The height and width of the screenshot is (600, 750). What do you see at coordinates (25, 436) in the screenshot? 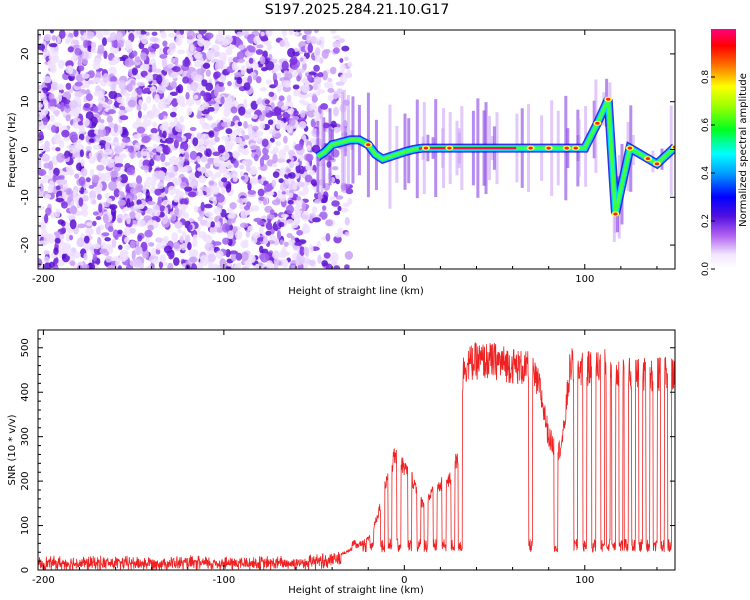
I see `bottom-y-tick-label: 300` at bounding box center [25, 436].